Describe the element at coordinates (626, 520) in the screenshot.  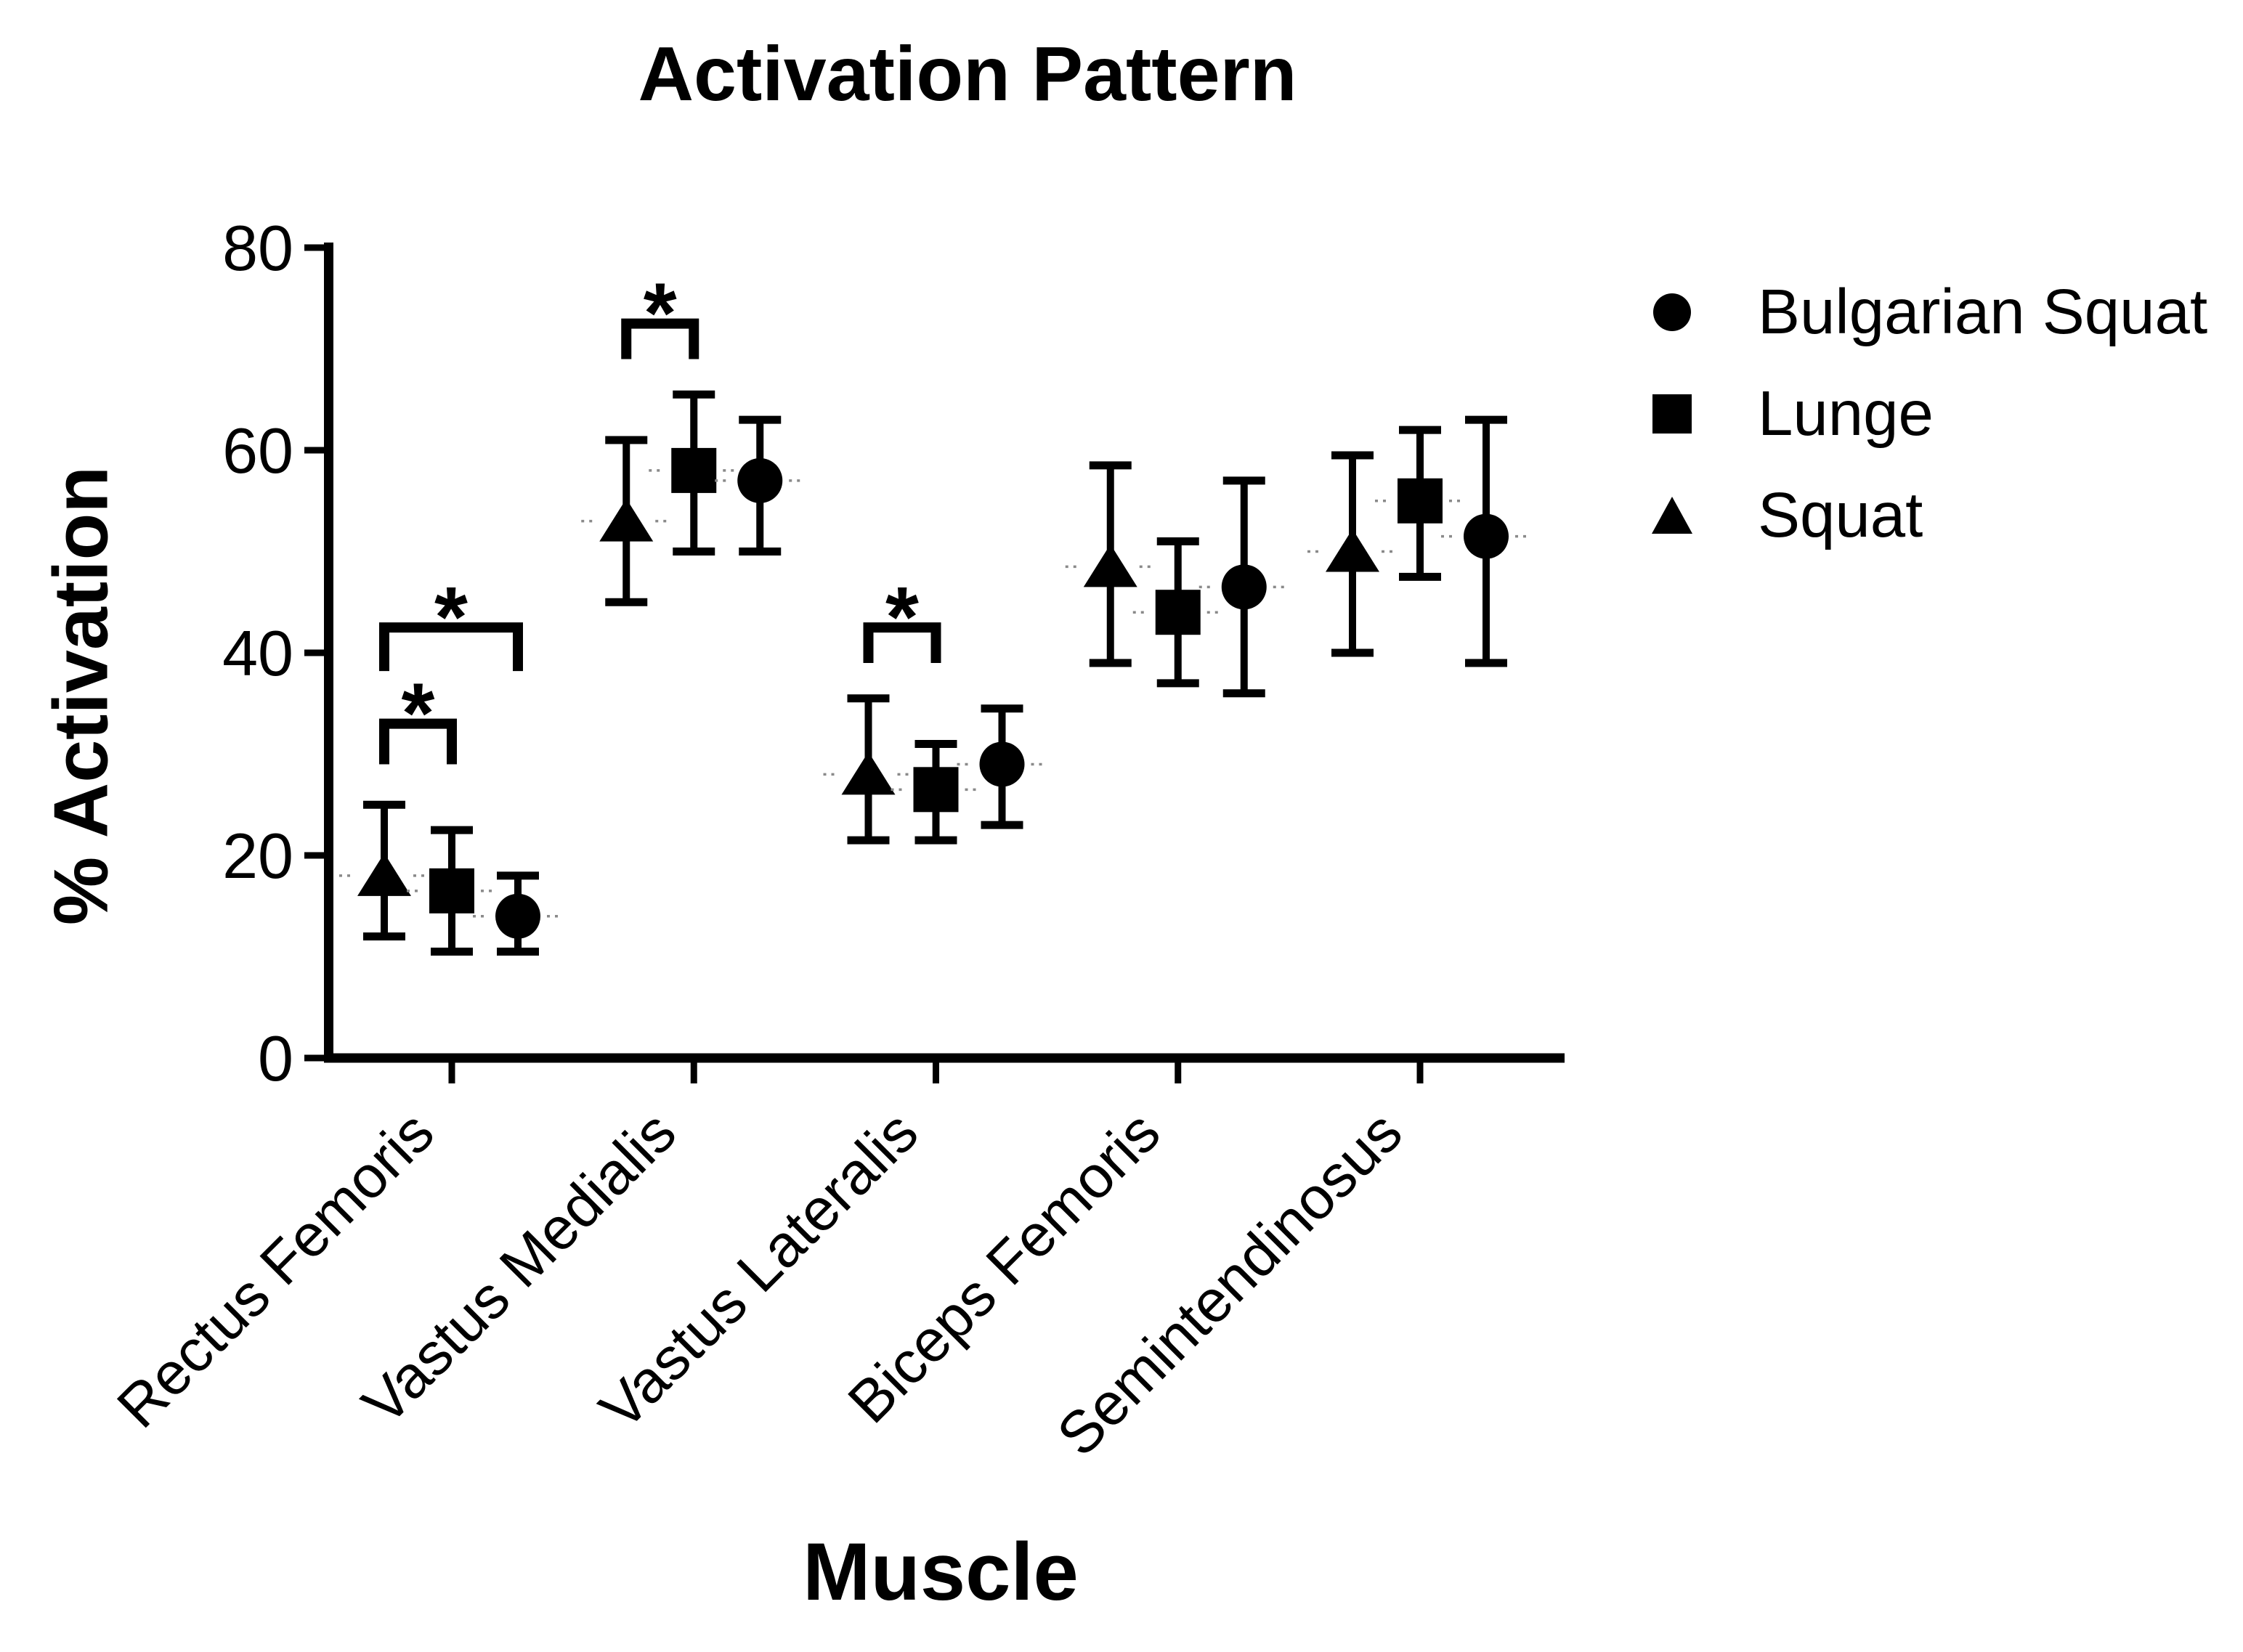
I see `marker-squat-vastus-medialis` at that location.